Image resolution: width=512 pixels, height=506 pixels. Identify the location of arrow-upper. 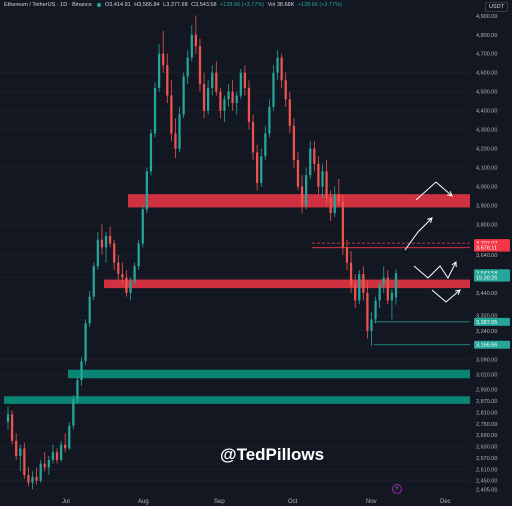
(434, 191).